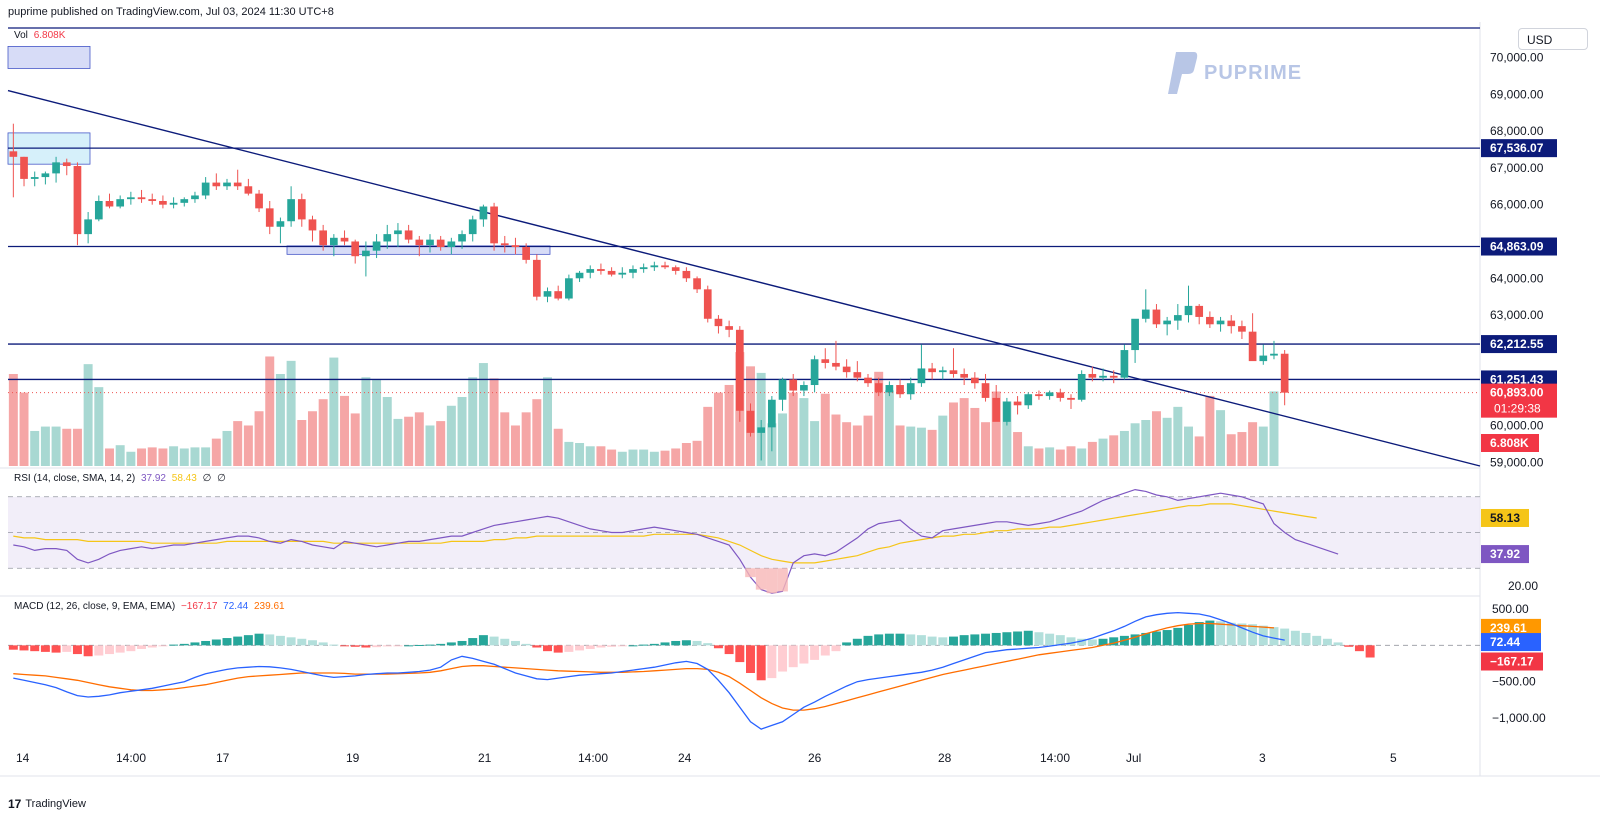 The width and height of the screenshot is (1600, 819). What do you see at coordinates (1509, 443) in the screenshot?
I see `volume-badge-label: 6.808K` at bounding box center [1509, 443].